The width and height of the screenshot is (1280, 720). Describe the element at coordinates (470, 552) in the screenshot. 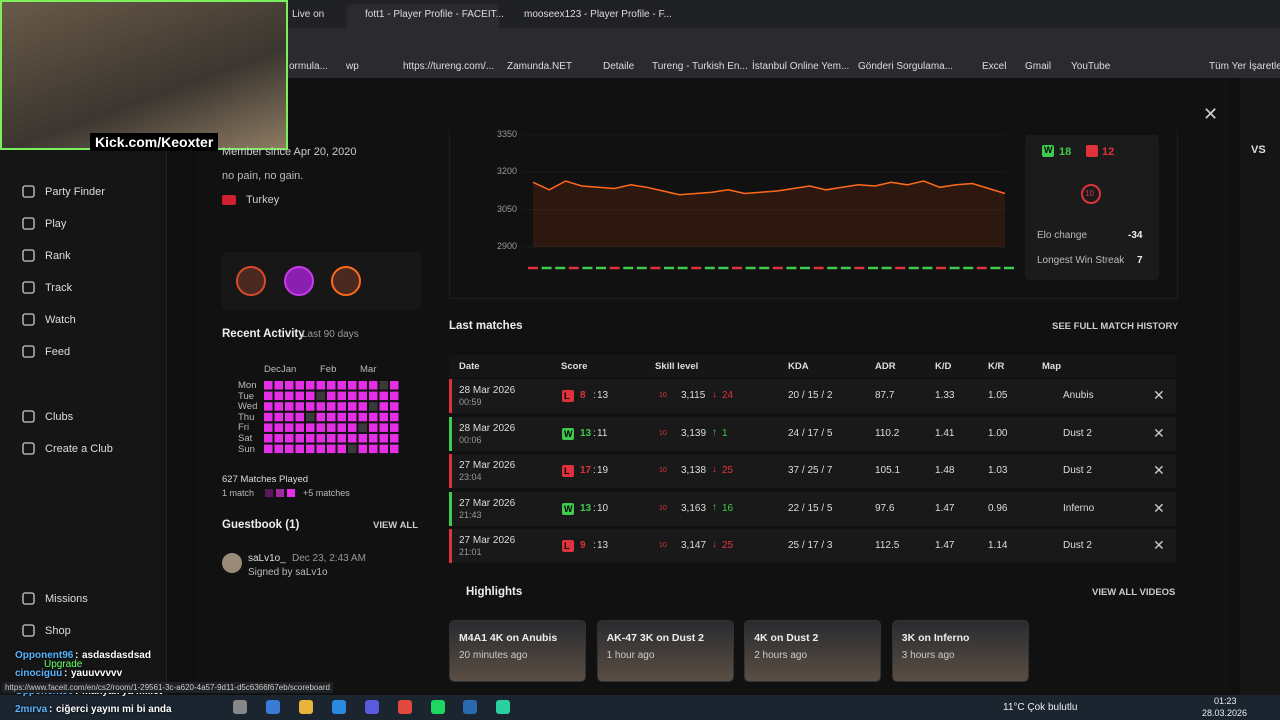

I see `match-time: 21:01` at that location.